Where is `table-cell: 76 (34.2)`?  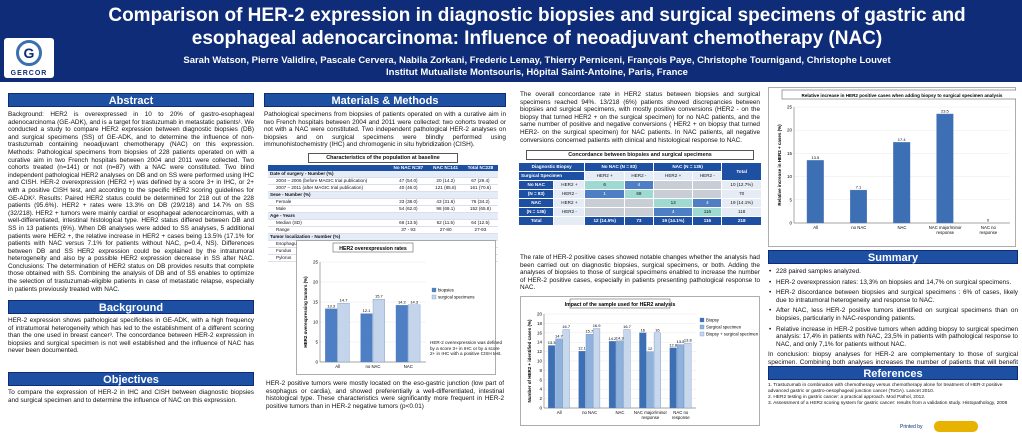 table-cell: 76 (34.2) is located at coordinates (480, 202).